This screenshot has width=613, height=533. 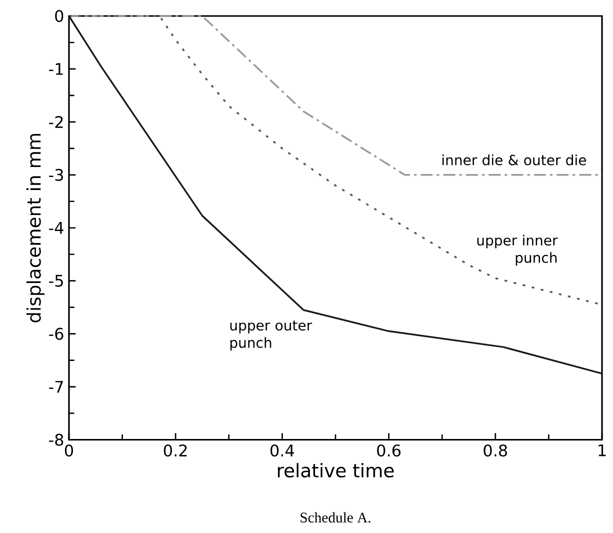 What do you see at coordinates (496, 450) in the screenshot?
I see `x-tick-label: 0.8` at bounding box center [496, 450].